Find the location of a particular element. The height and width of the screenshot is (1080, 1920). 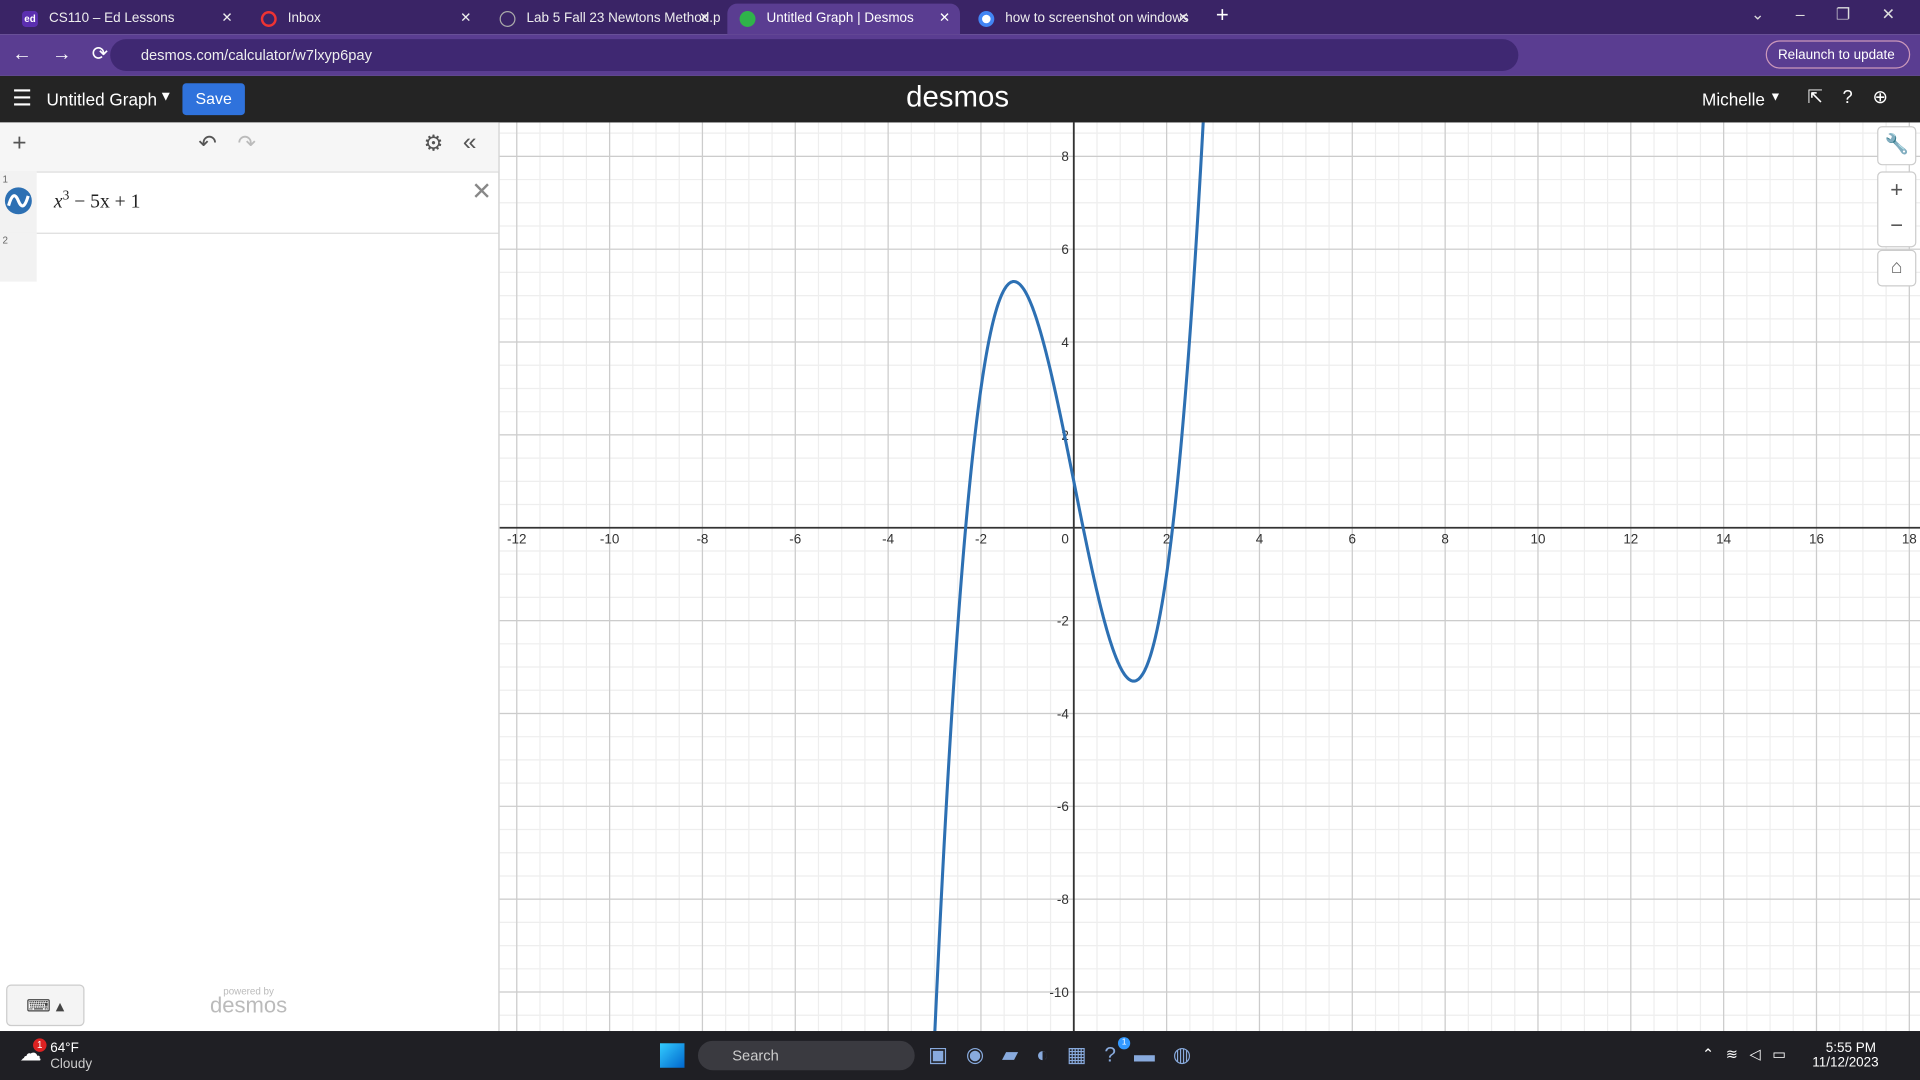

x-tick-label: 8 is located at coordinates (1444, 539).